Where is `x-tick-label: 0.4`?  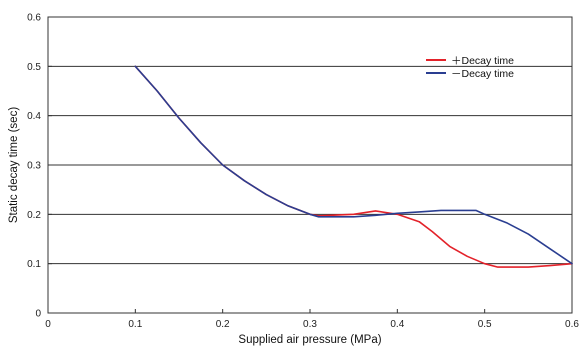
x-tick-label: 0.4 is located at coordinates (397, 324).